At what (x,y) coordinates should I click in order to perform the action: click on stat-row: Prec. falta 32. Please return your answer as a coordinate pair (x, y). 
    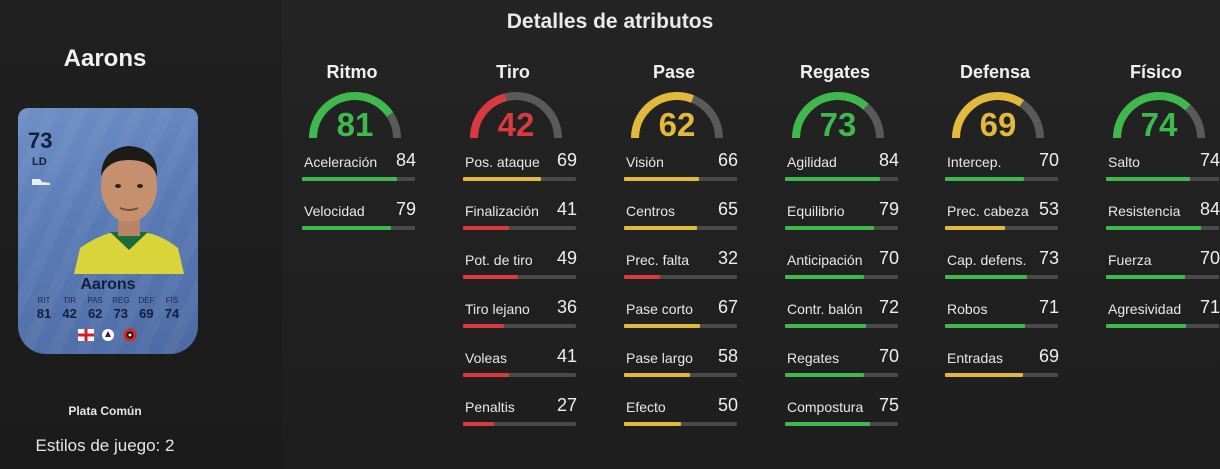
    Looking at the image, I should click on (677, 274).